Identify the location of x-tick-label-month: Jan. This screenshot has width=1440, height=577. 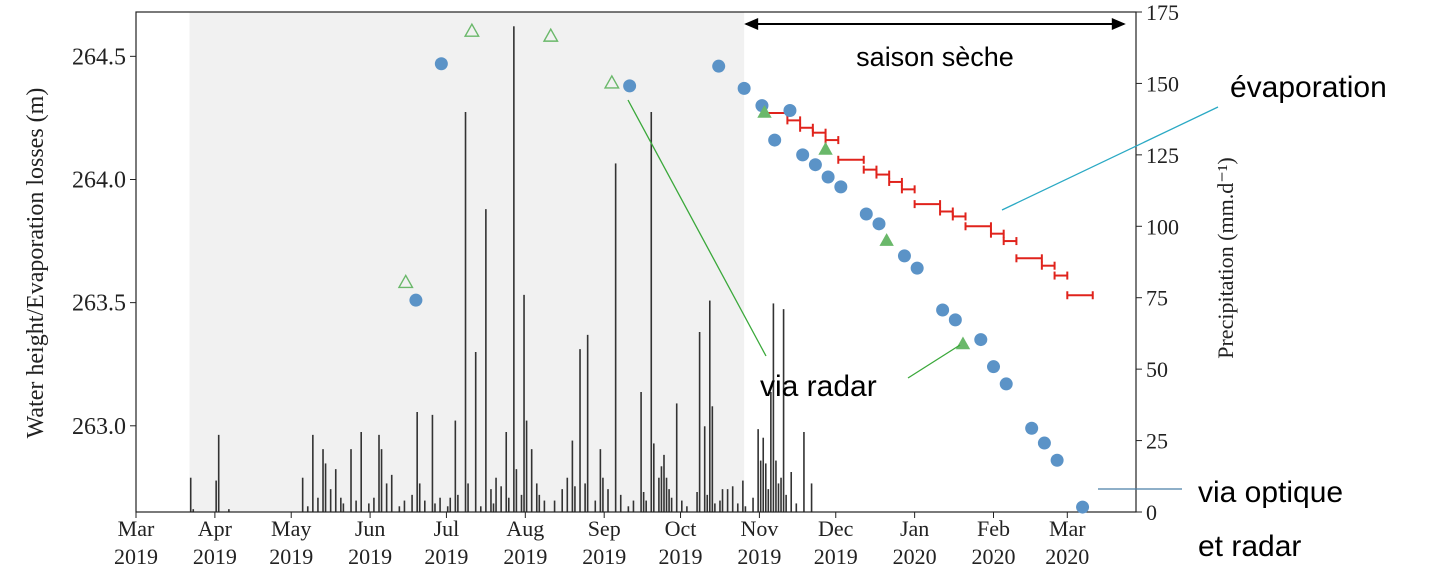
(914, 528).